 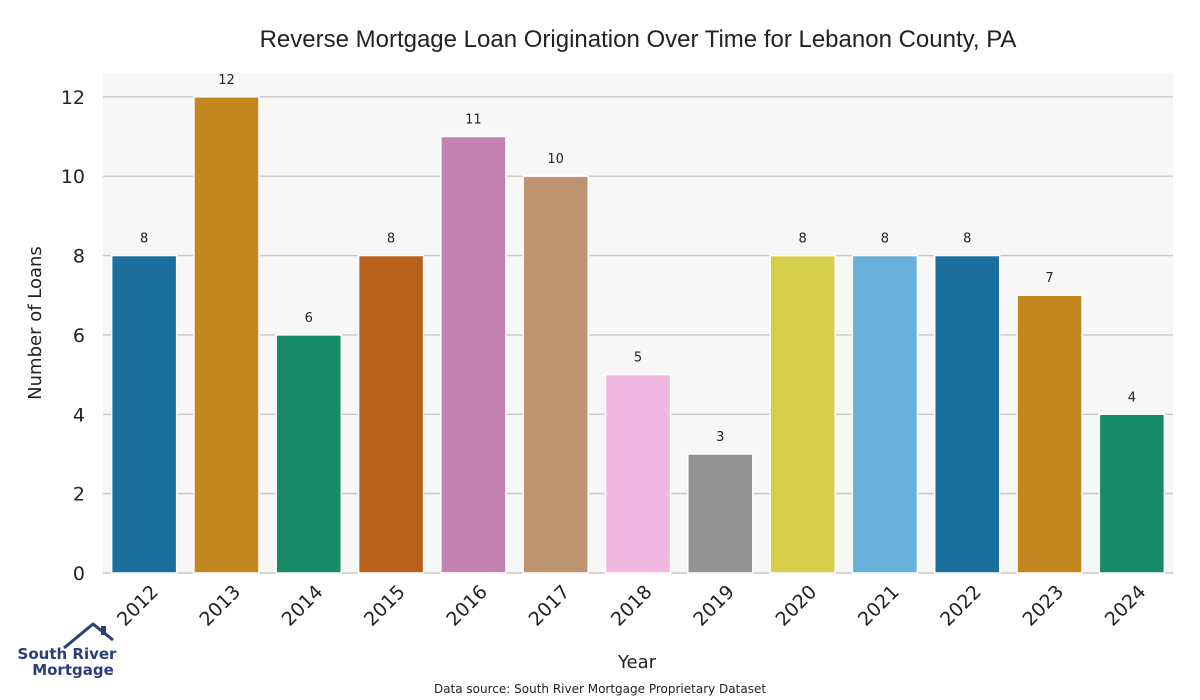 I want to click on x-axis-label: Year, so click(x=637, y=662).